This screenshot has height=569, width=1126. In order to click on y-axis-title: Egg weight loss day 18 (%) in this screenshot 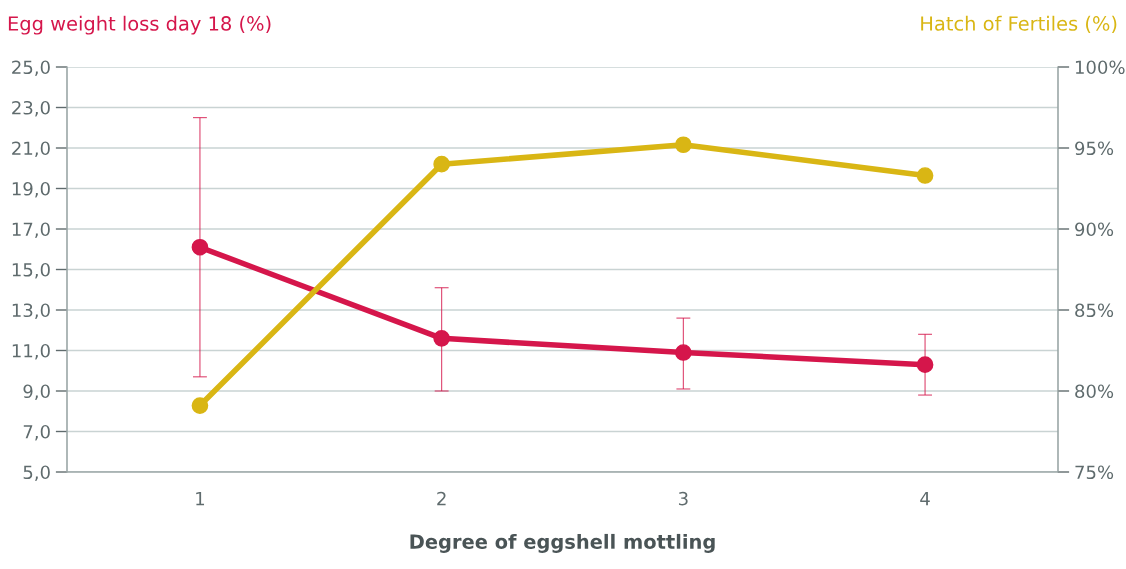, I will do `click(139, 25)`.